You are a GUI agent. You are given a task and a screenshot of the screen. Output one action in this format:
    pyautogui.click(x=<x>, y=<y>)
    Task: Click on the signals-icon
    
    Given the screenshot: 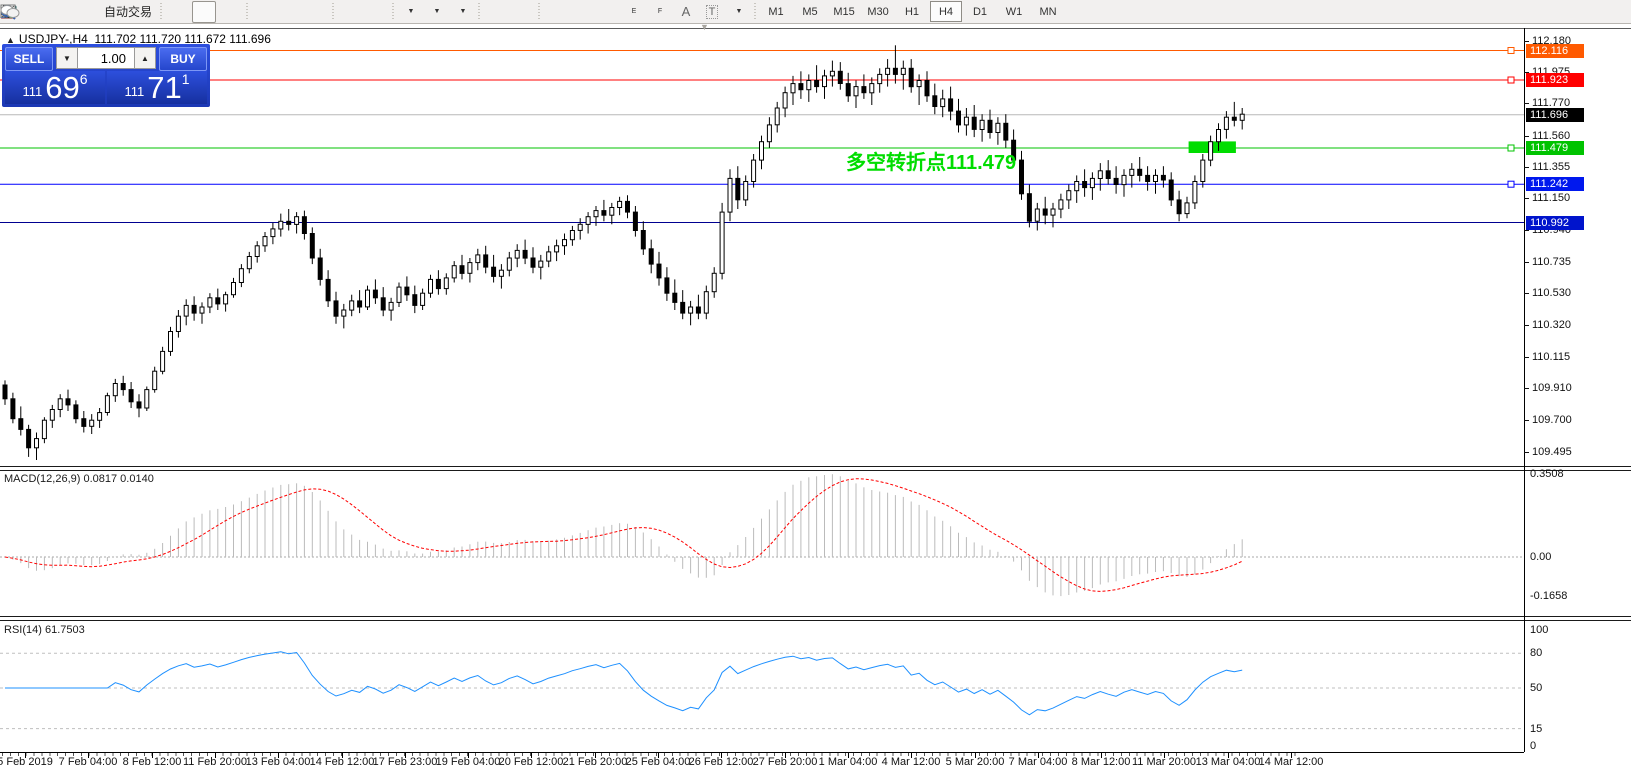 What is the action you would take?
    pyautogui.click(x=49, y=12)
    